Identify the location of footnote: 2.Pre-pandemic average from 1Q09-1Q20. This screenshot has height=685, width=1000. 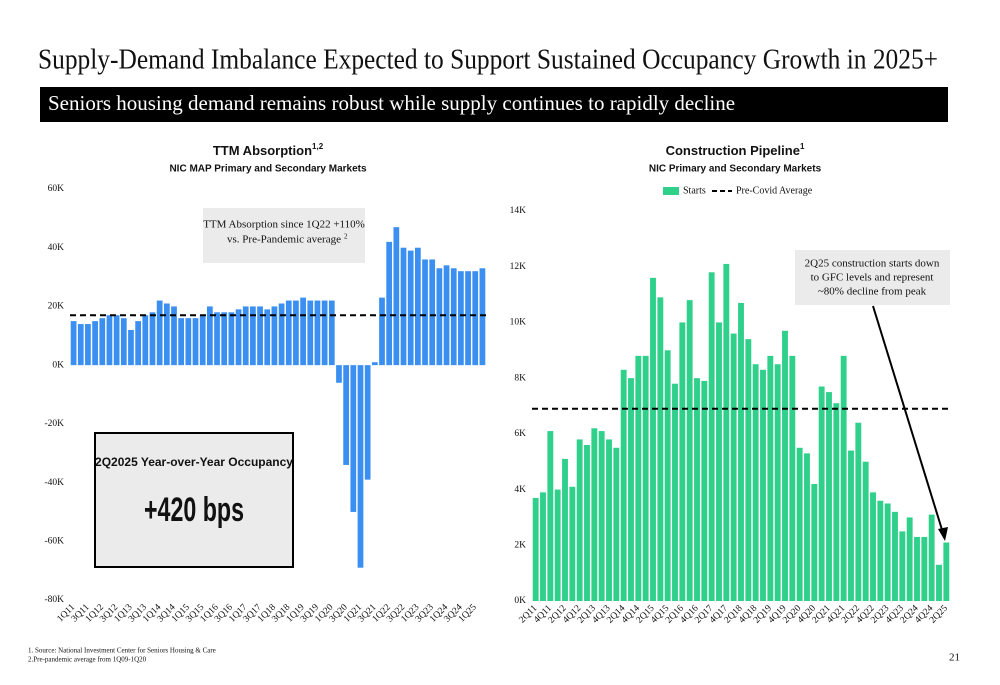
(87, 660).